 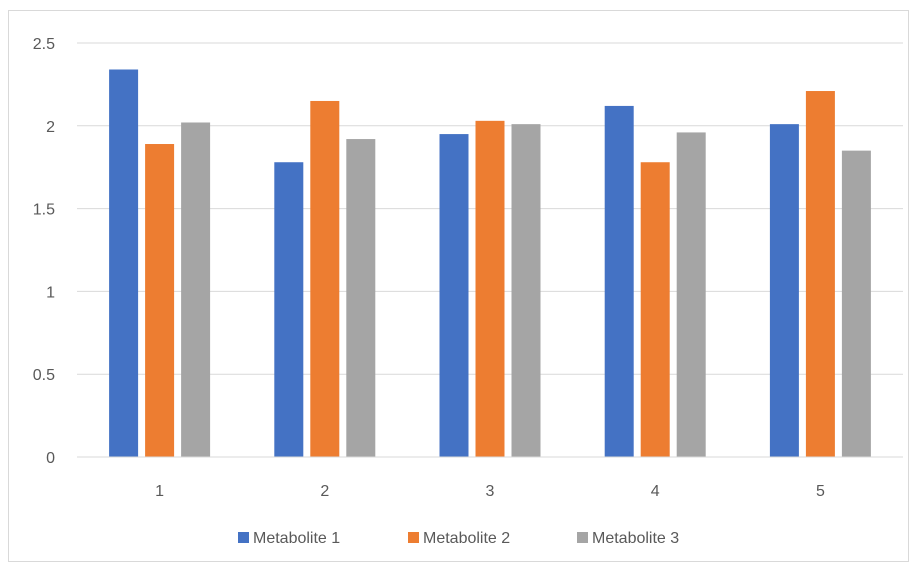 I want to click on x-tick-label: 3, so click(x=490, y=491).